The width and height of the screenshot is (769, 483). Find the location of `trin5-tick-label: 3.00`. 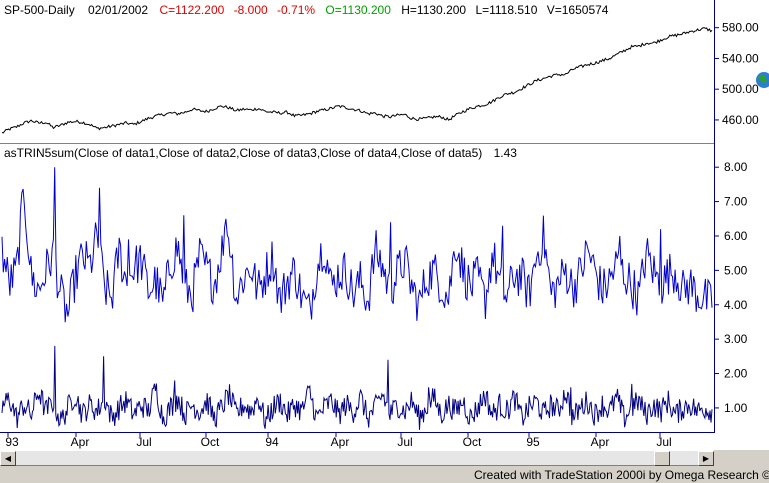

trin5-tick-label: 3.00 is located at coordinates (736, 339).